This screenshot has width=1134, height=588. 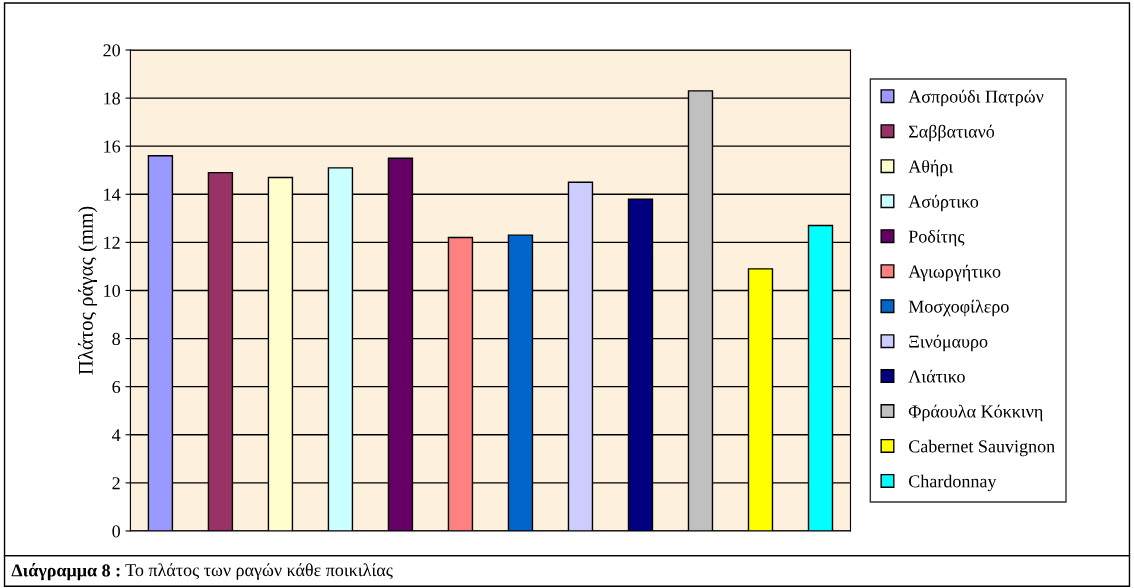 I want to click on y-tick-label: 10, so click(x=112, y=290).